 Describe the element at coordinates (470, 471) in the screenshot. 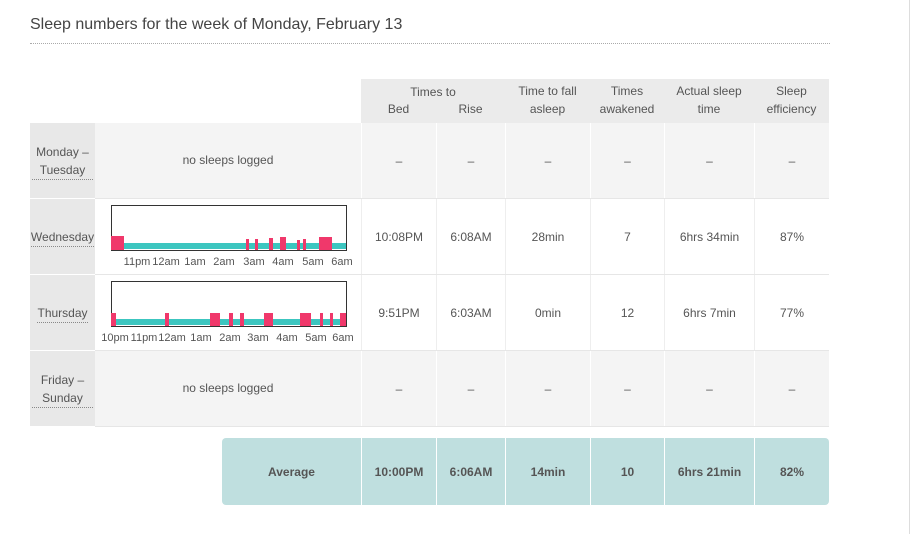

I see `average-cell: 6:06AM` at that location.